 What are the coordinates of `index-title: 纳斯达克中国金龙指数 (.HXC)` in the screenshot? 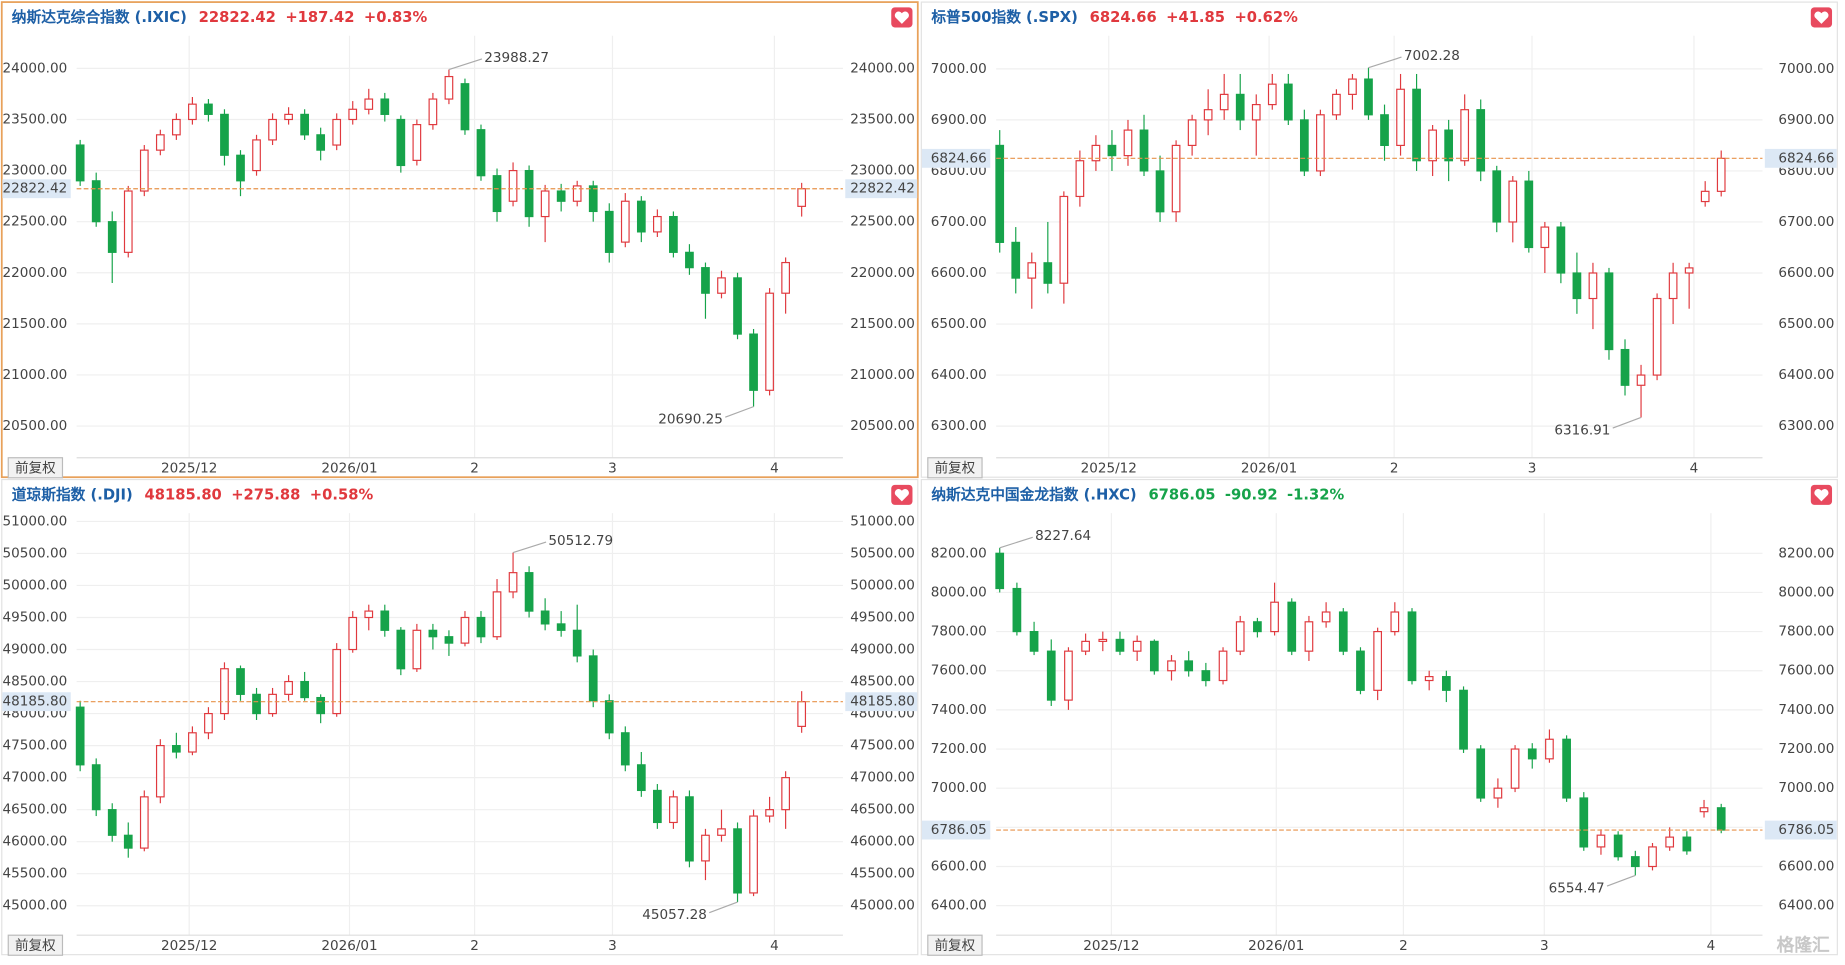 It's located at (1033, 494).